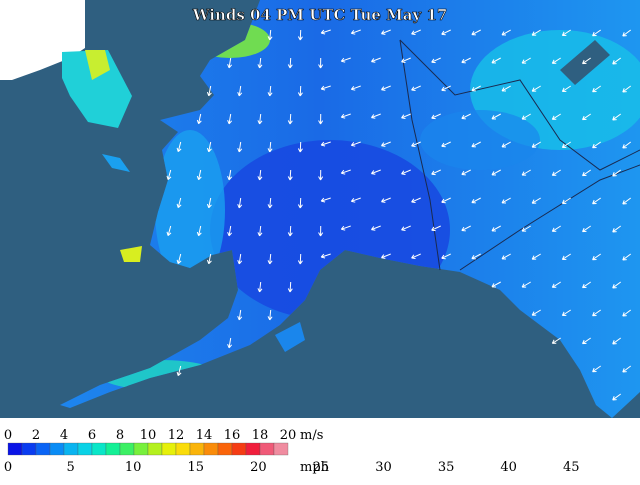  Describe the element at coordinates (260, 435) in the screenshot. I see `ms-tick-label: 18` at that location.